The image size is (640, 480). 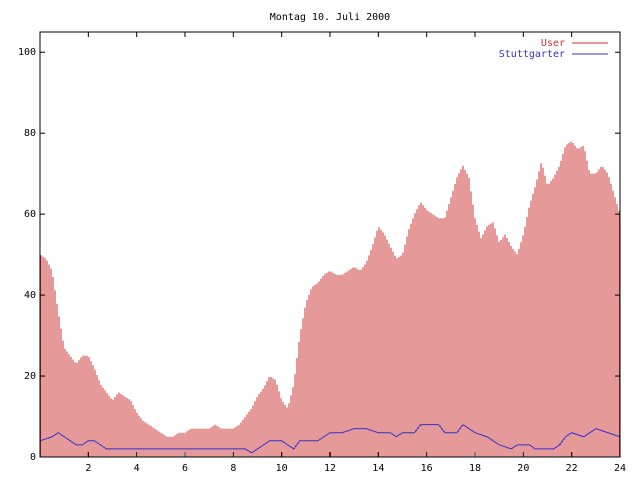 I want to click on x-tick-label: 24, so click(x=620, y=468).